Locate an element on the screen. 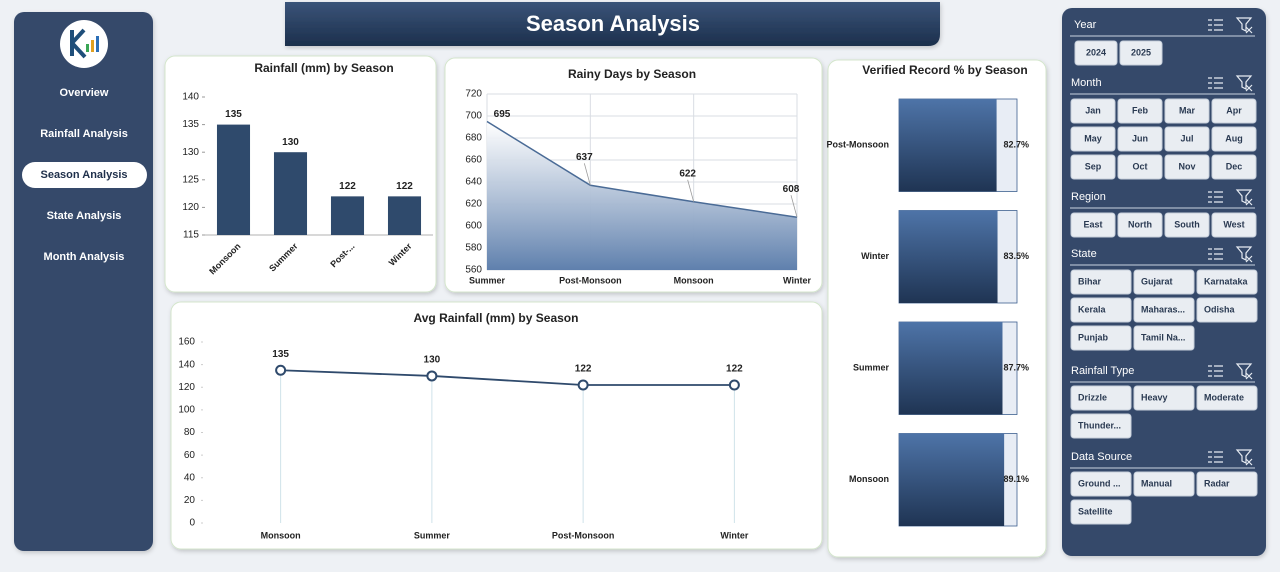 The image size is (1280, 572). slicer-button-label: Jul is located at coordinates (1186, 138).